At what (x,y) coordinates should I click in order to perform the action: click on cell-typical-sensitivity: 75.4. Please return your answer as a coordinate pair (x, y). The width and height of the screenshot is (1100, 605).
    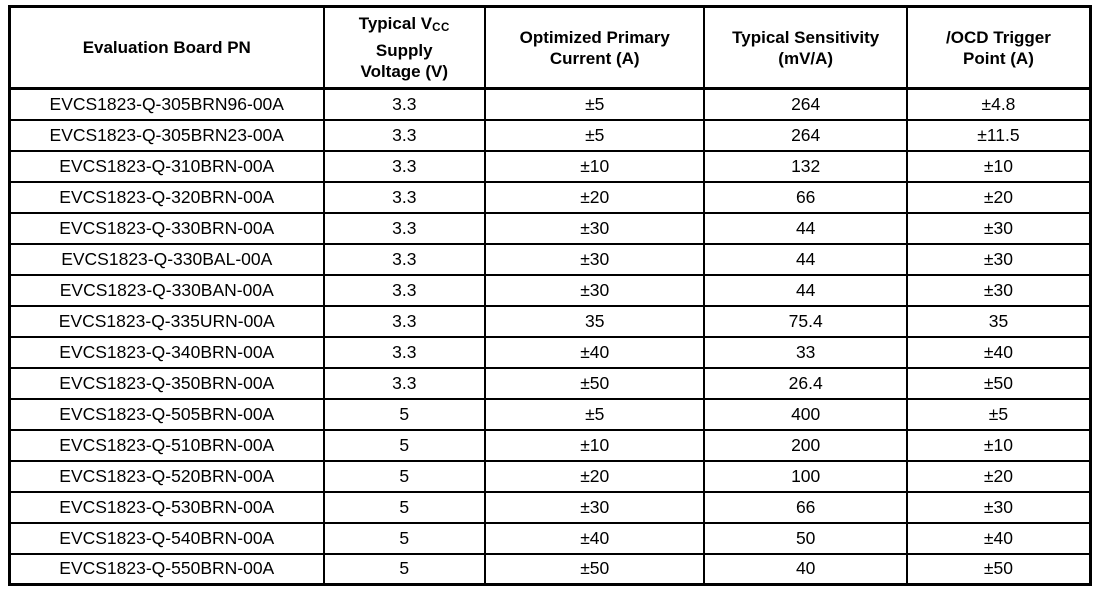
    Looking at the image, I should click on (805, 321).